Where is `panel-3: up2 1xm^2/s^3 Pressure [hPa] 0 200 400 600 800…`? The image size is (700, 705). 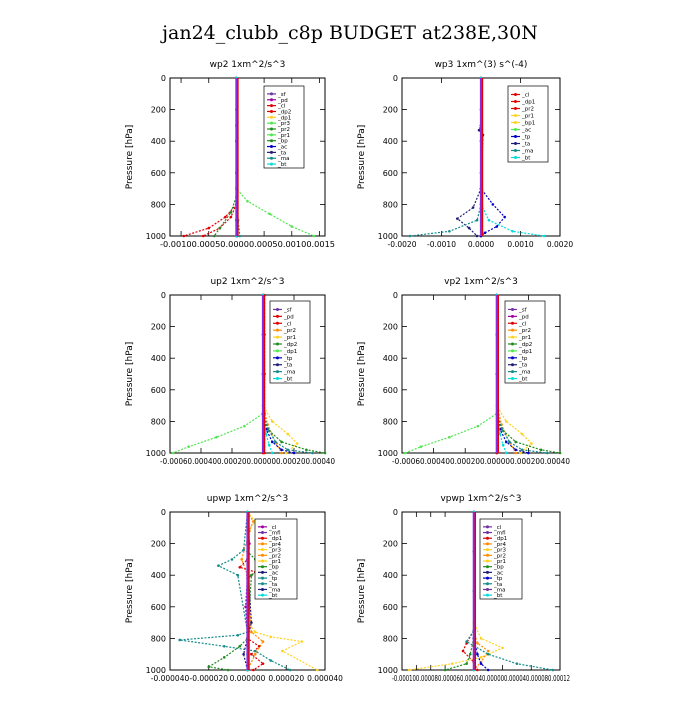 panel-3: up2 1xm^2/s^3 Pressure [hPa] 0 200 400 600 800… is located at coordinates (230, 371).